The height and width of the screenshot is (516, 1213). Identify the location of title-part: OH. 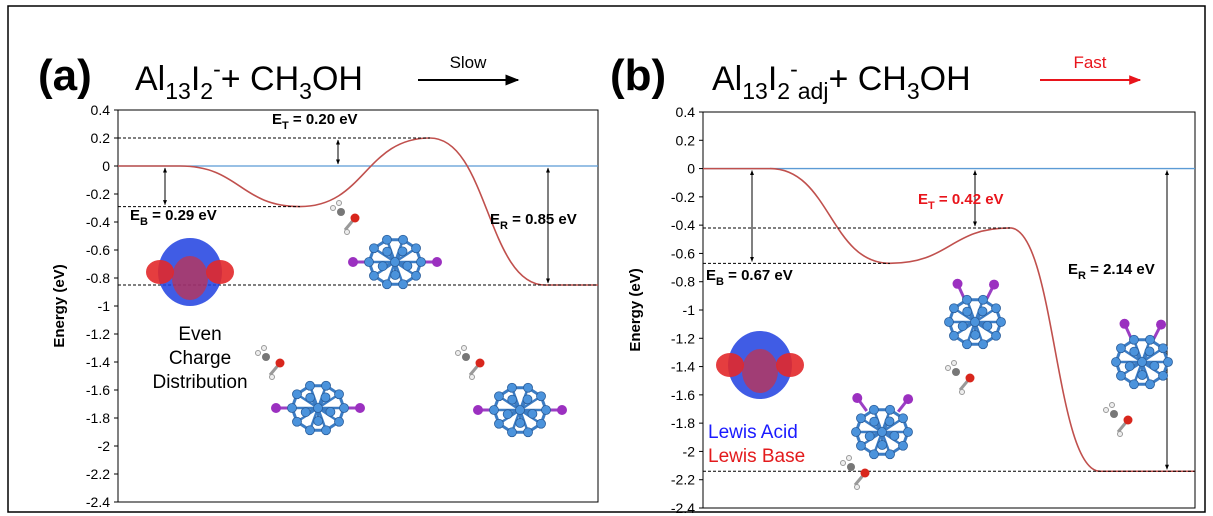
(945, 79).